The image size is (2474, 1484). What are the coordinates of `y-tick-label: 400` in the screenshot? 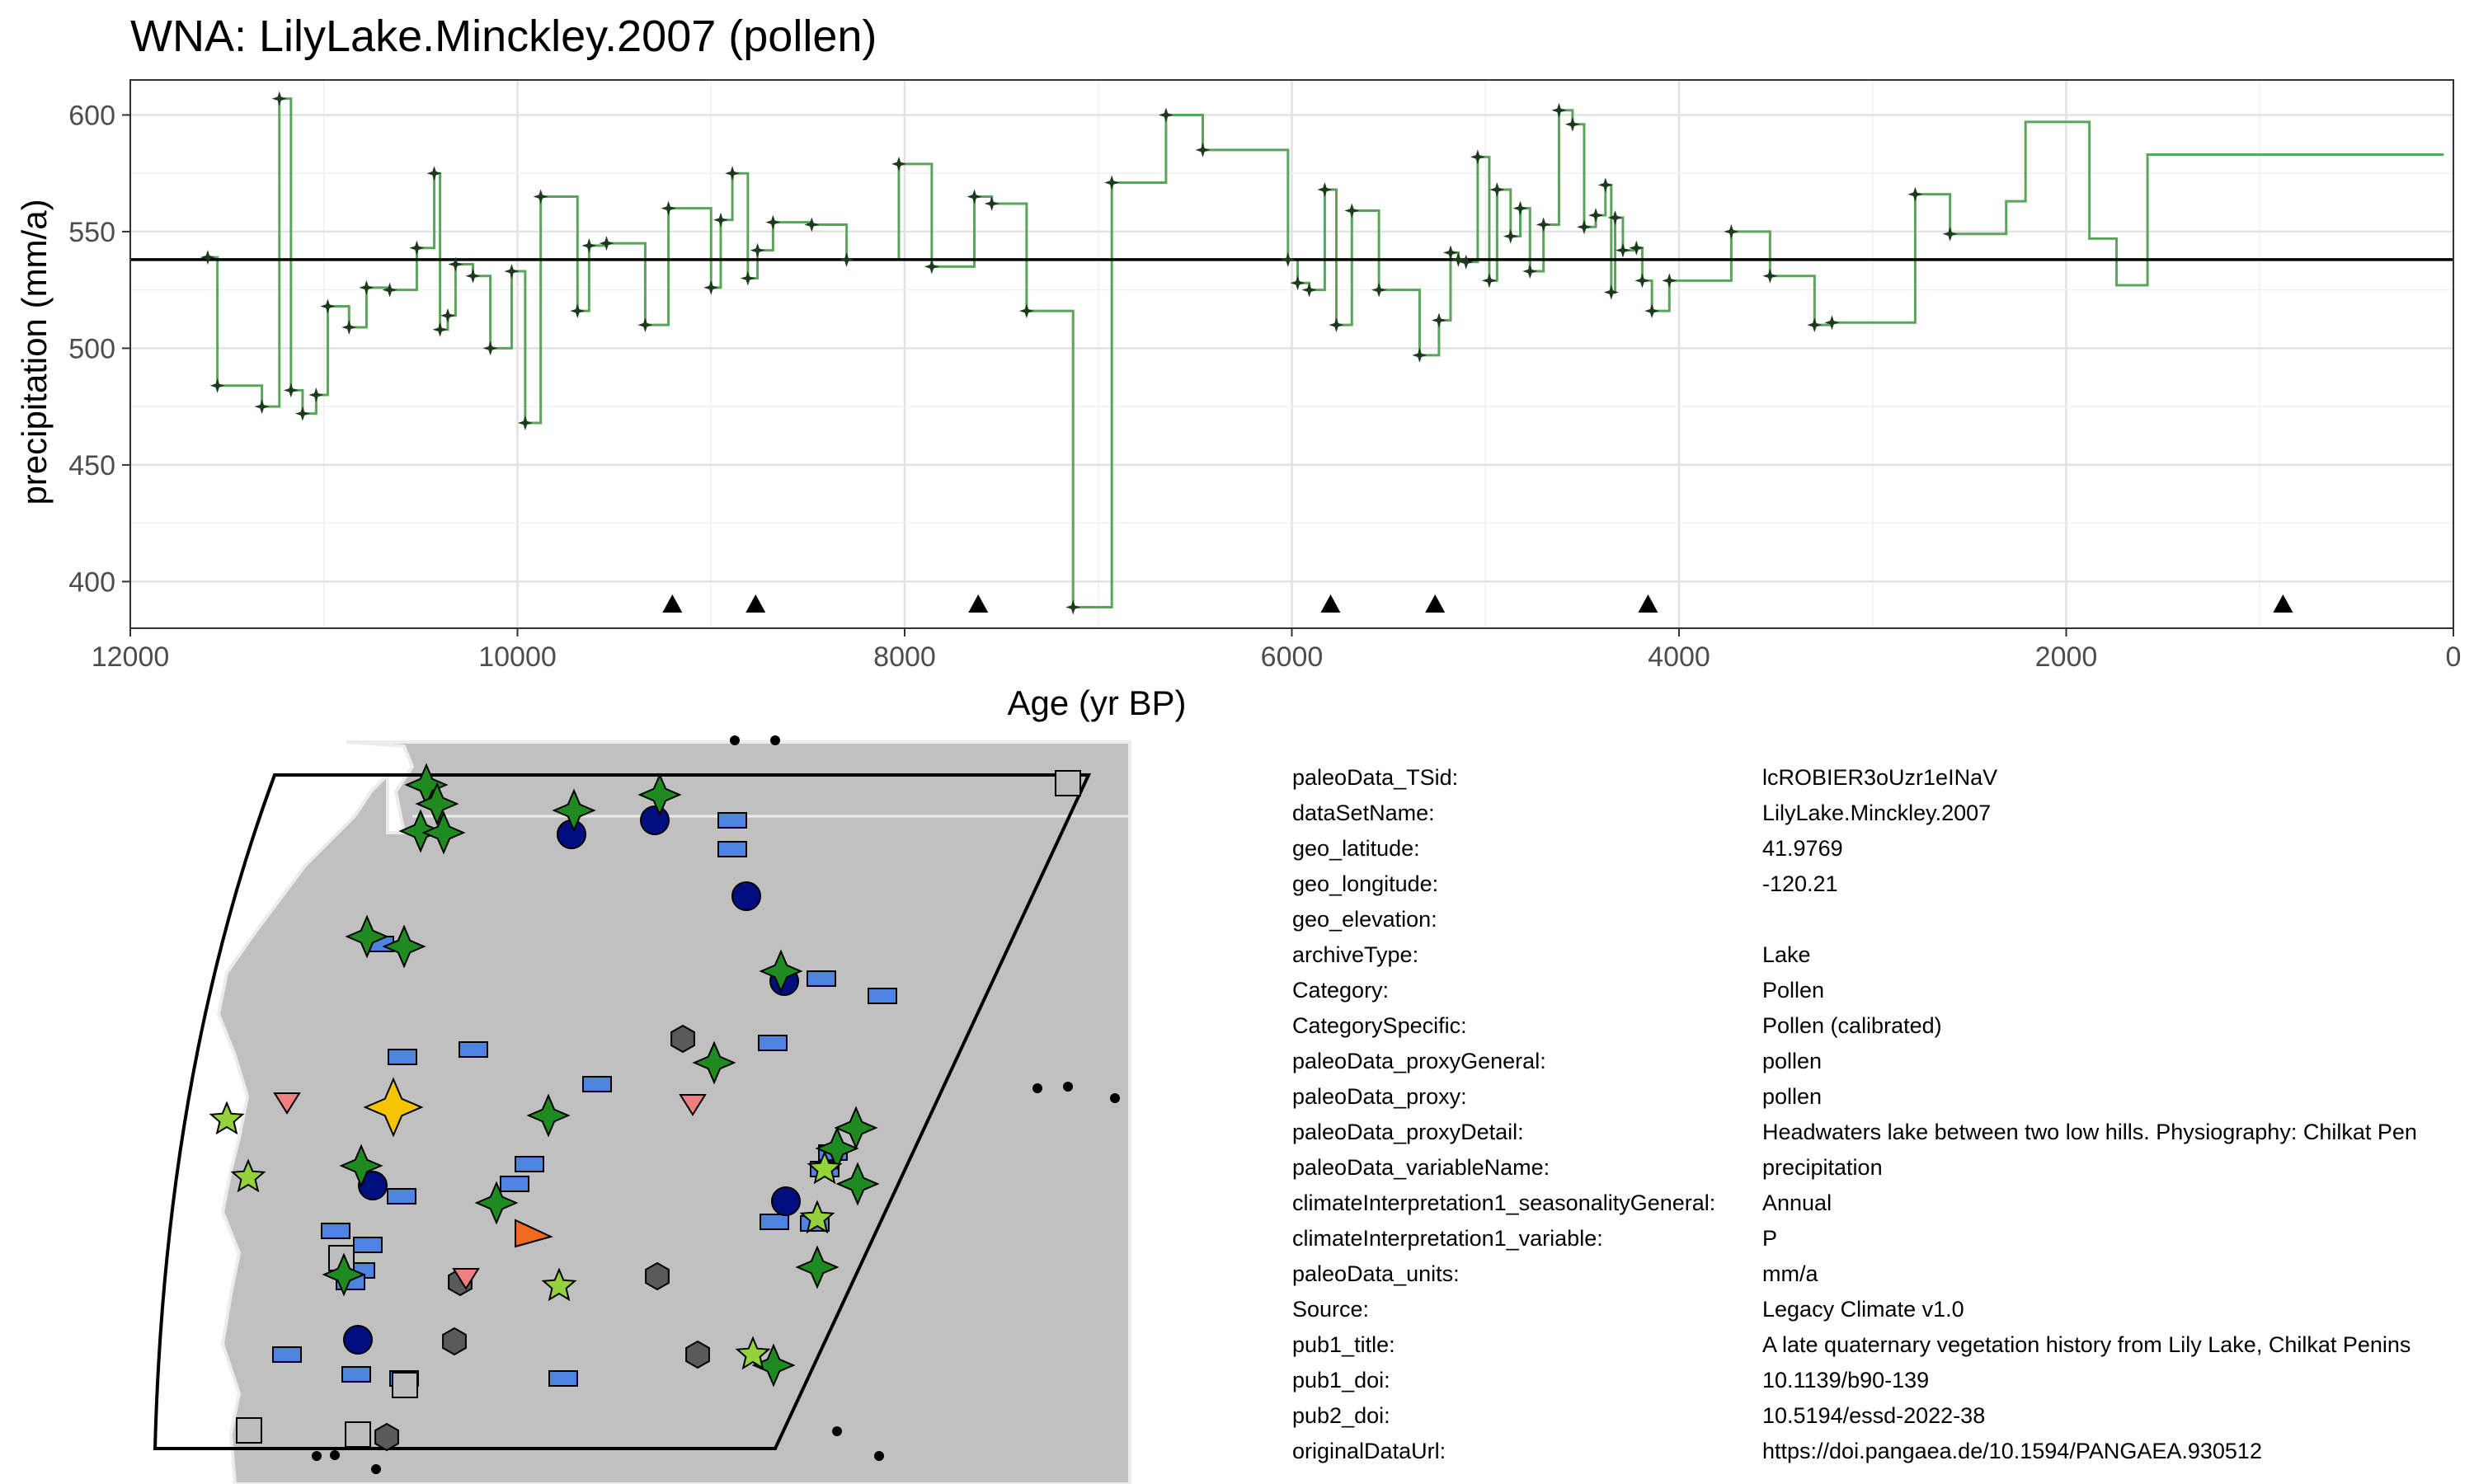 It's located at (91, 582).